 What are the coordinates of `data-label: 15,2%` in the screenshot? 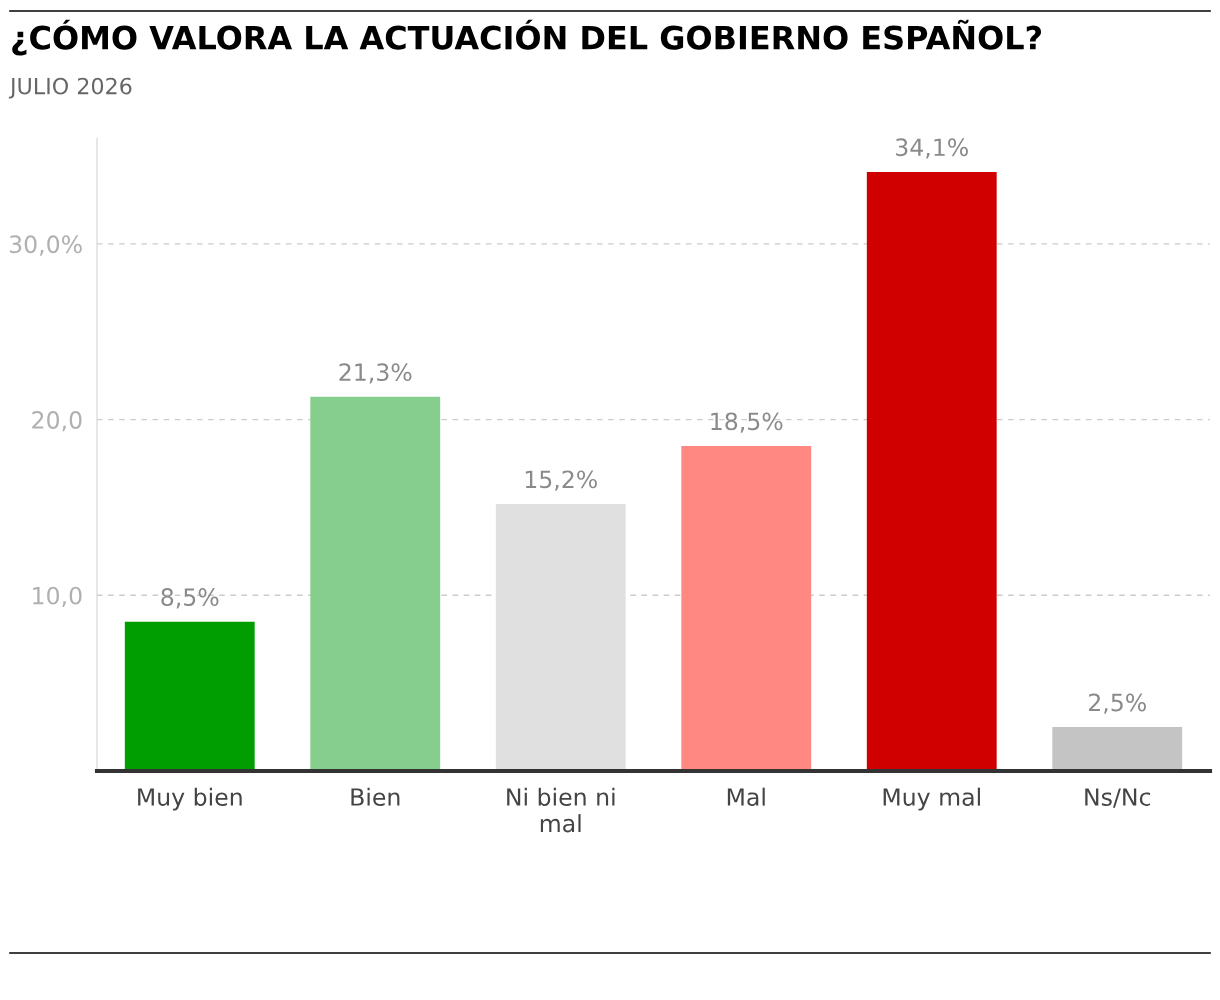 It's located at (561, 480).